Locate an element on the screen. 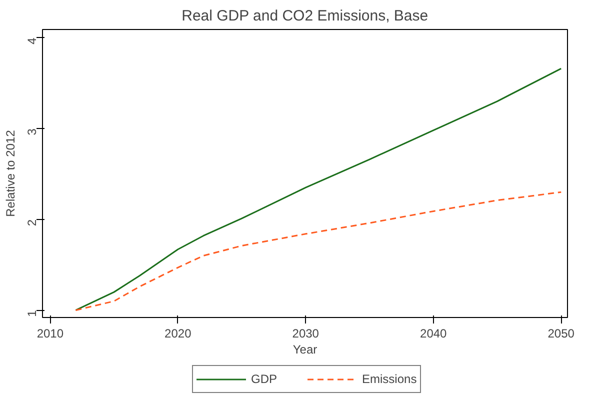 This screenshot has width=590, height=404. y-tick-label: 1 is located at coordinates (32, 313).